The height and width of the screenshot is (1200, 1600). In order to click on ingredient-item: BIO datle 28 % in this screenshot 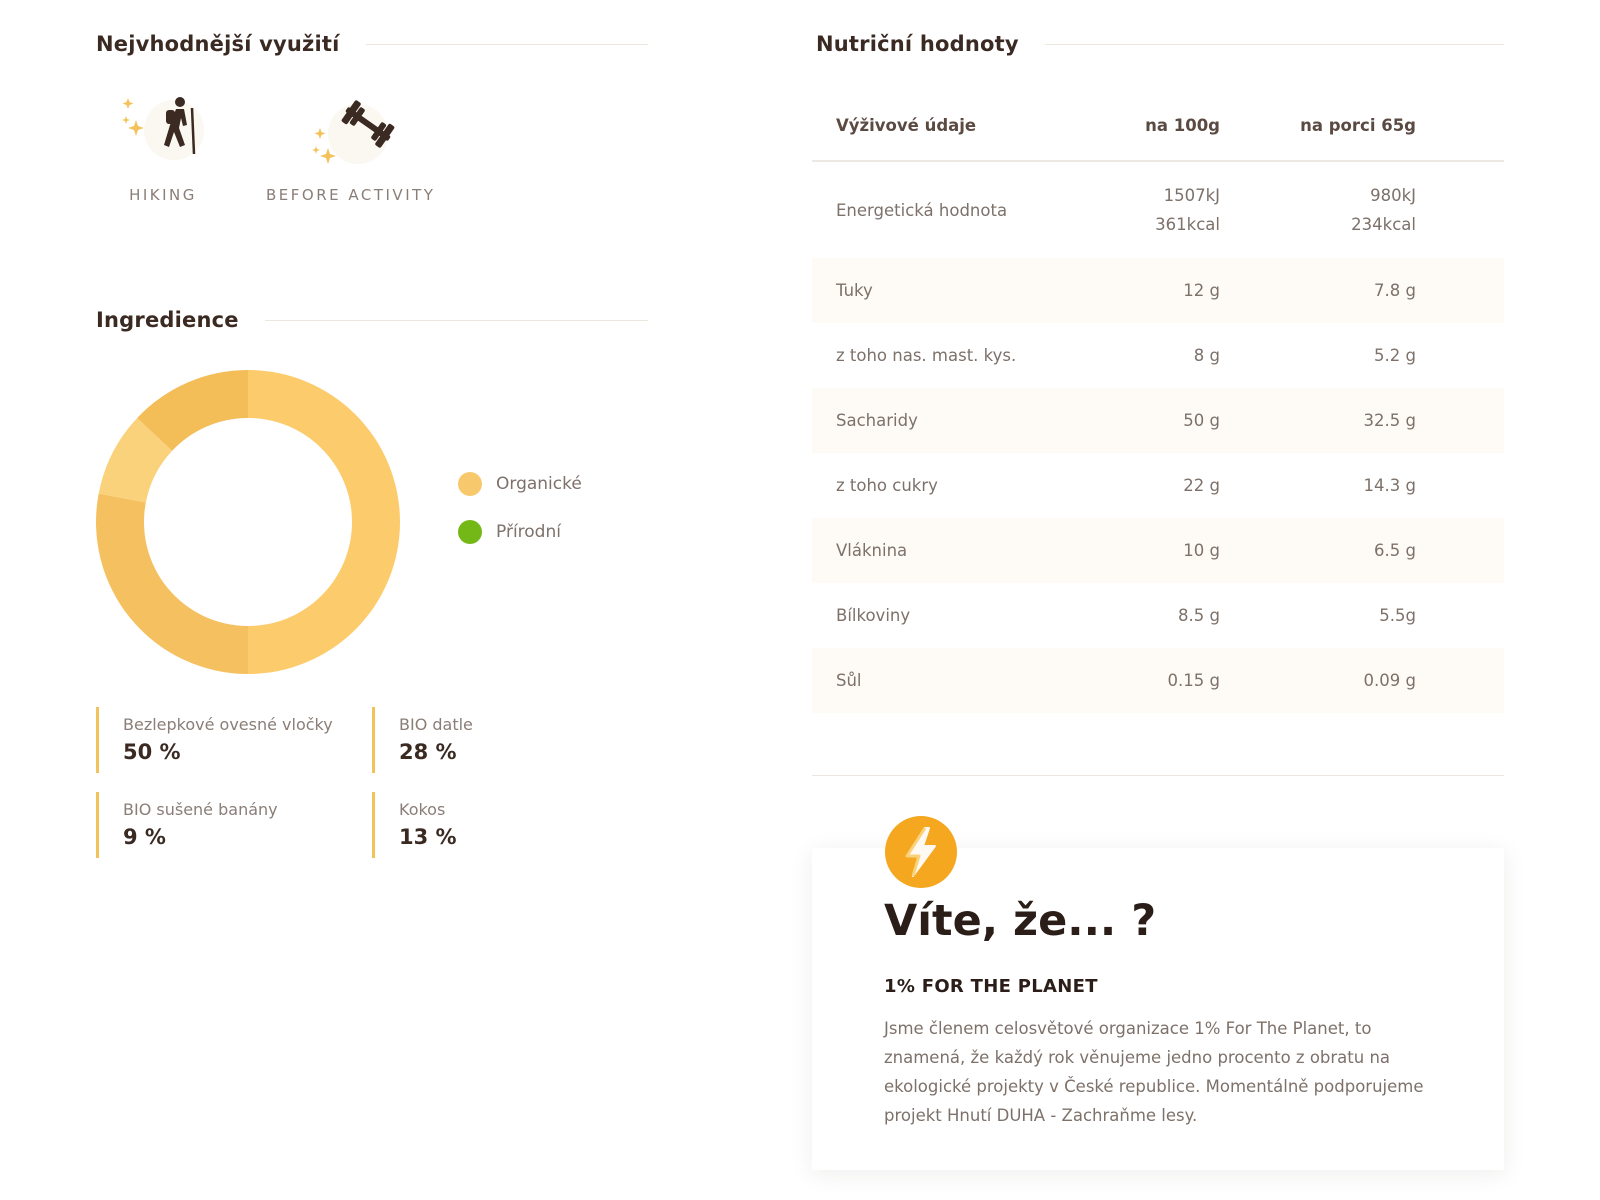, I will do `click(422, 740)`.